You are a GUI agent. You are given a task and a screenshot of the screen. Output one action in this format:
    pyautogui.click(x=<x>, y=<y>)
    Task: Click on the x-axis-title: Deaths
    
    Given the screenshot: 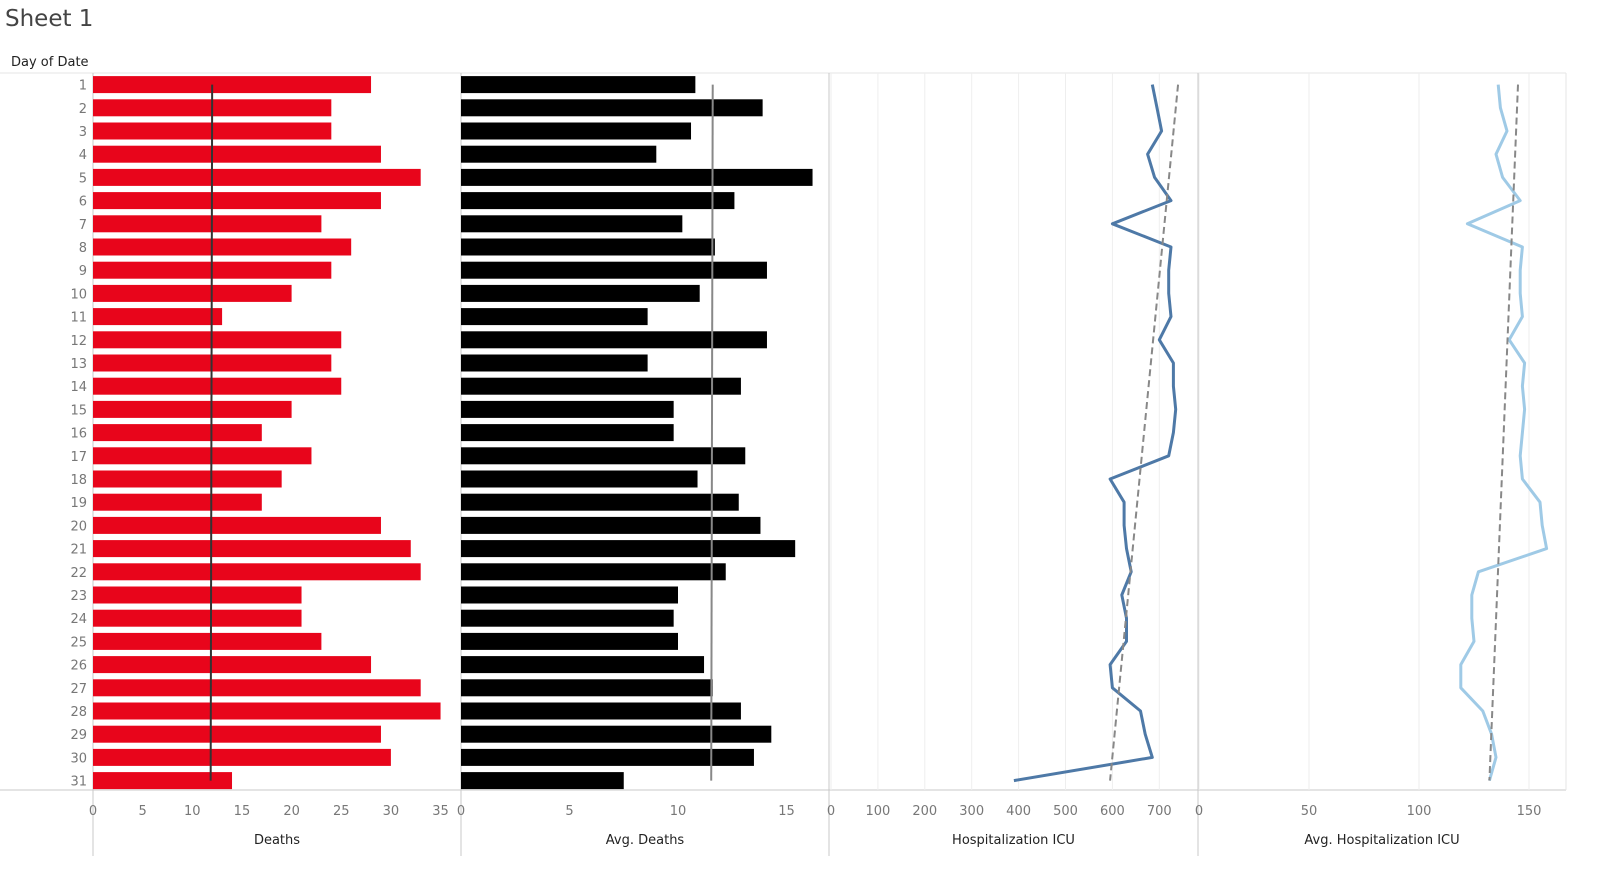 What is the action you would take?
    pyautogui.click(x=277, y=840)
    